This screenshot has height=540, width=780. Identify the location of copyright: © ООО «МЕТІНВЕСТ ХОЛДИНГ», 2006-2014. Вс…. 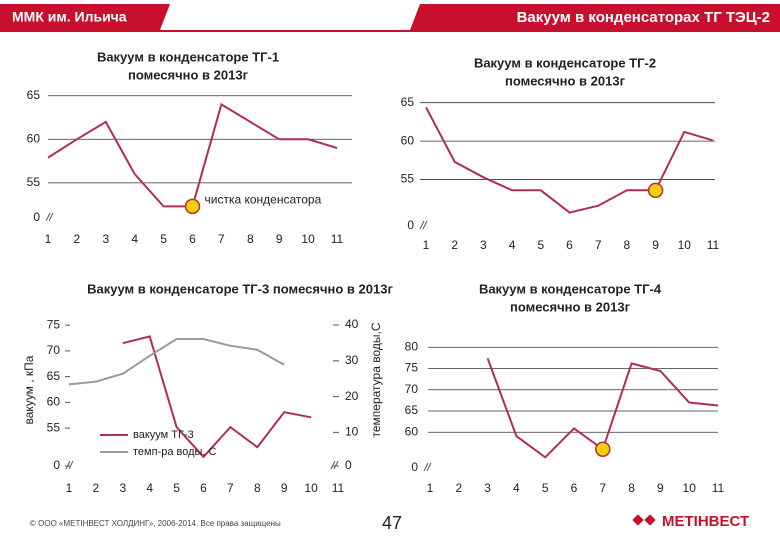
(155, 523).